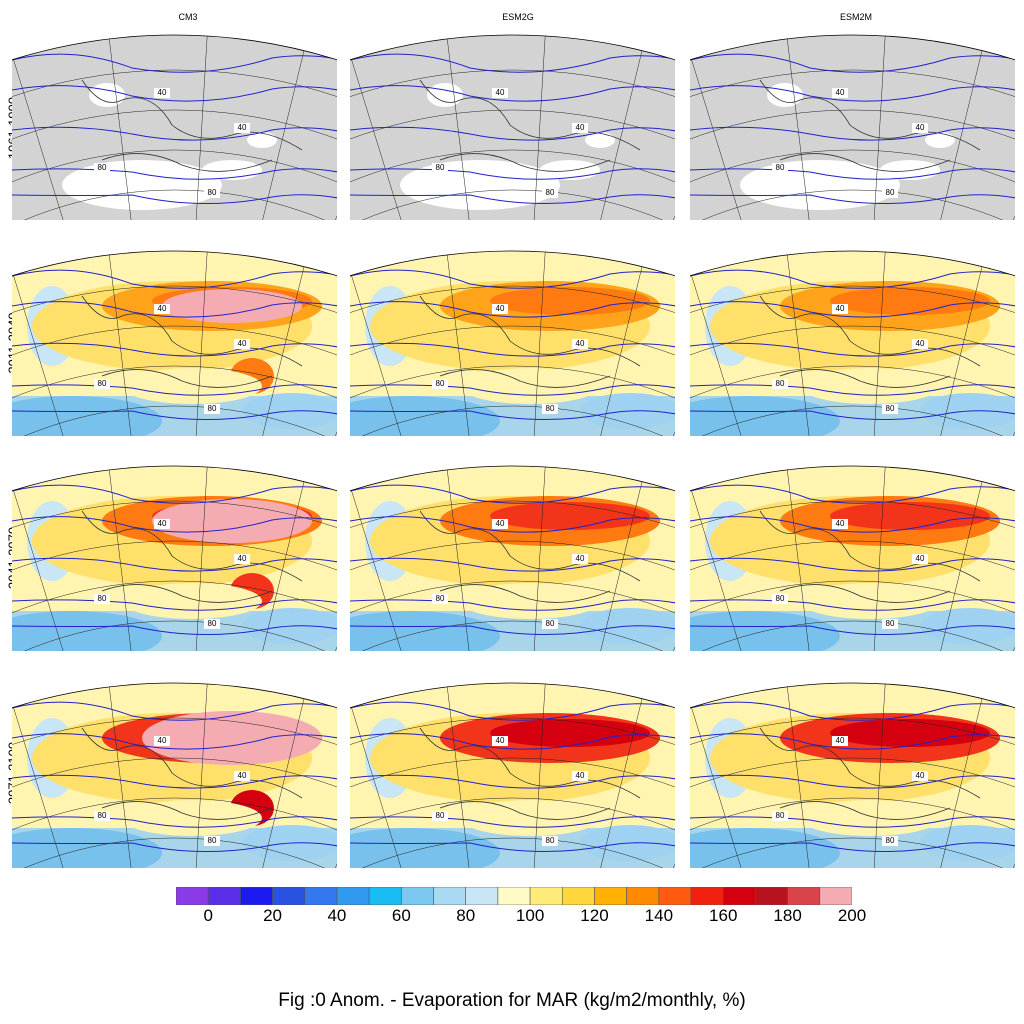 The height and width of the screenshot is (1024, 1024). What do you see at coordinates (723, 915) in the screenshot?
I see `colorbar-tick-label: 160` at bounding box center [723, 915].